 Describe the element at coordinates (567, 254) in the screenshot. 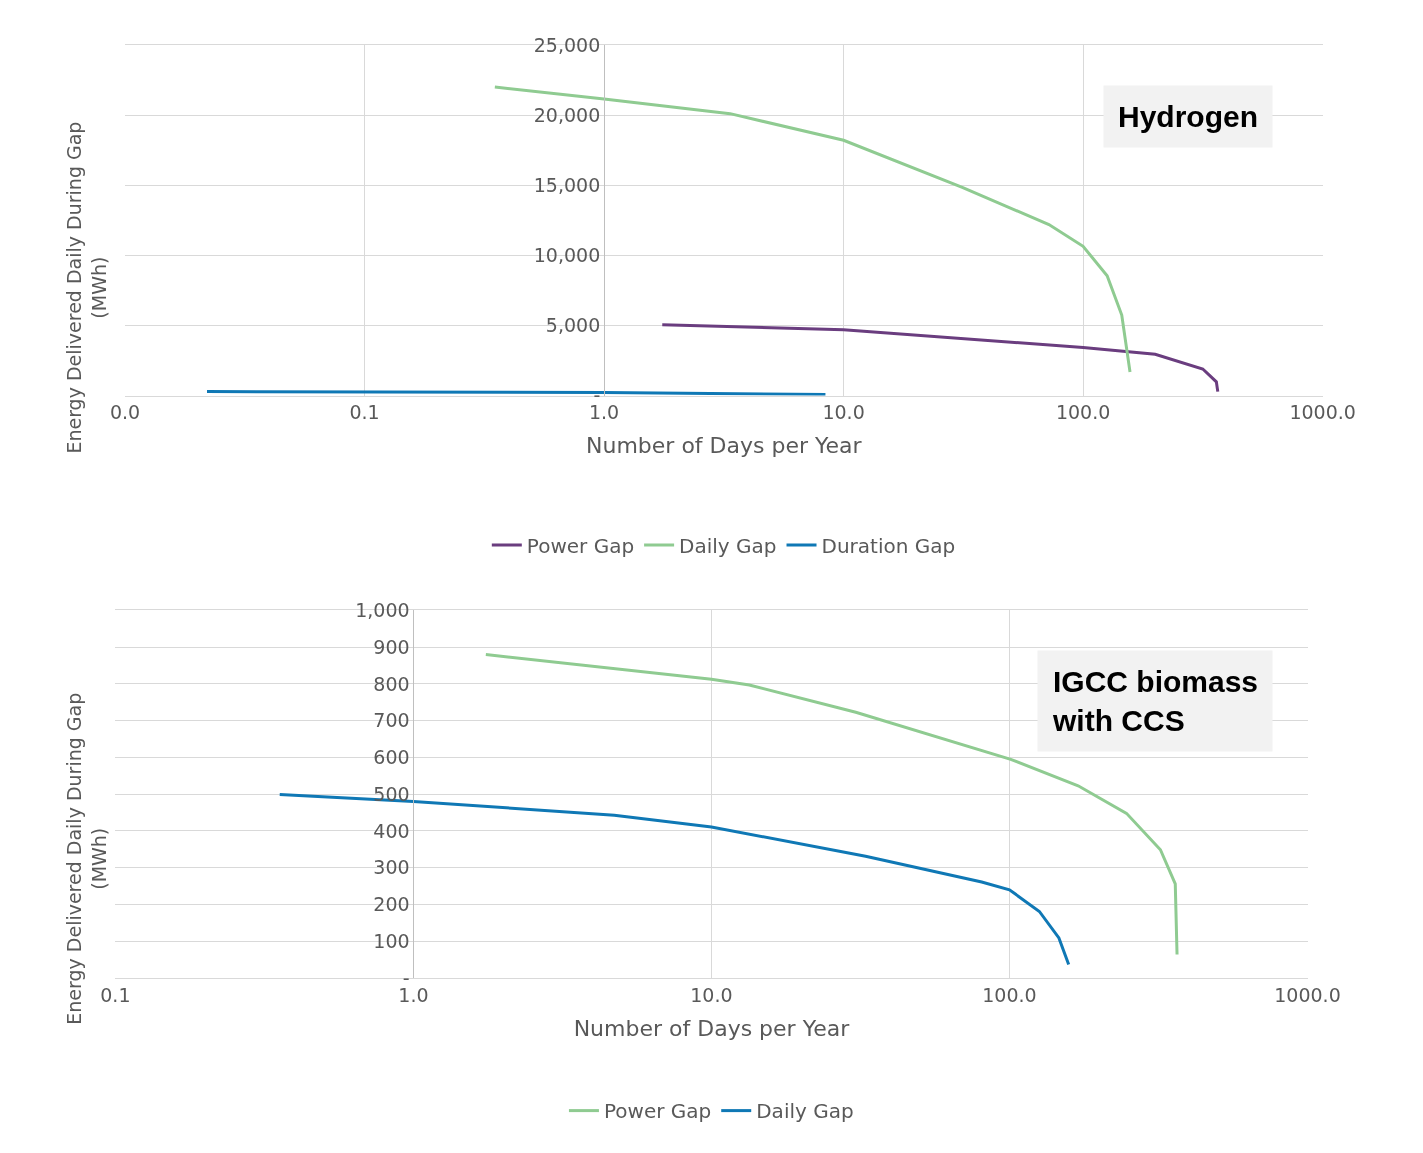

I see `y-tick-label: 10,000` at that location.